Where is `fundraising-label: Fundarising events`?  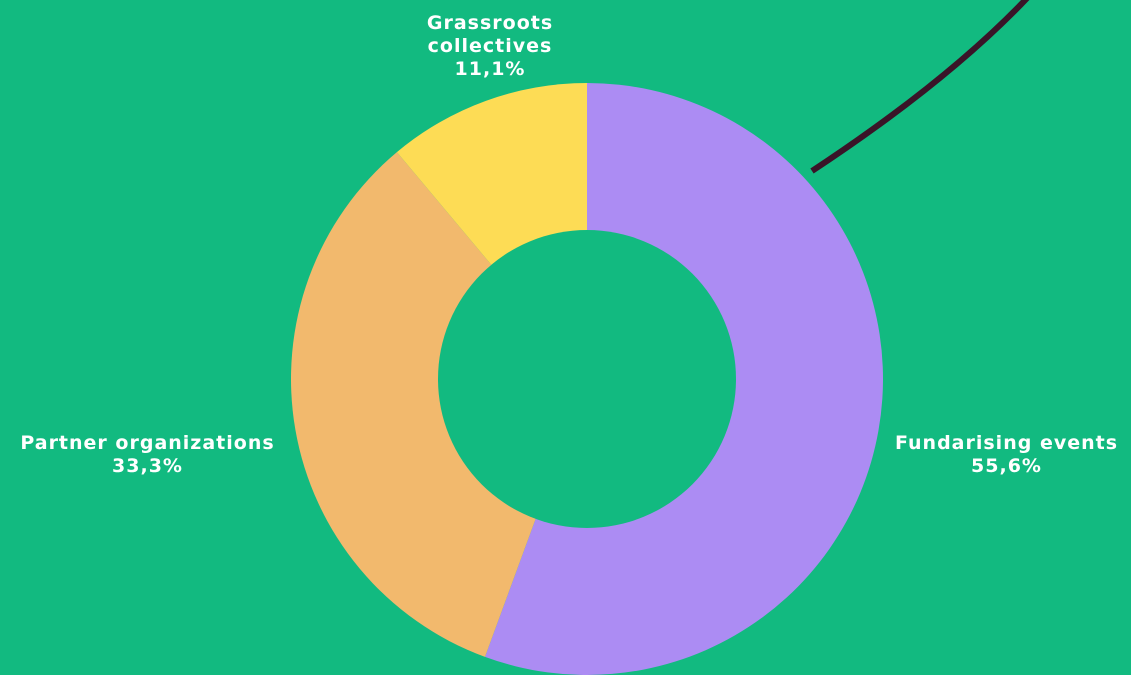 fundraising-label: Fundarising events is located at coordinates (1006, 443).